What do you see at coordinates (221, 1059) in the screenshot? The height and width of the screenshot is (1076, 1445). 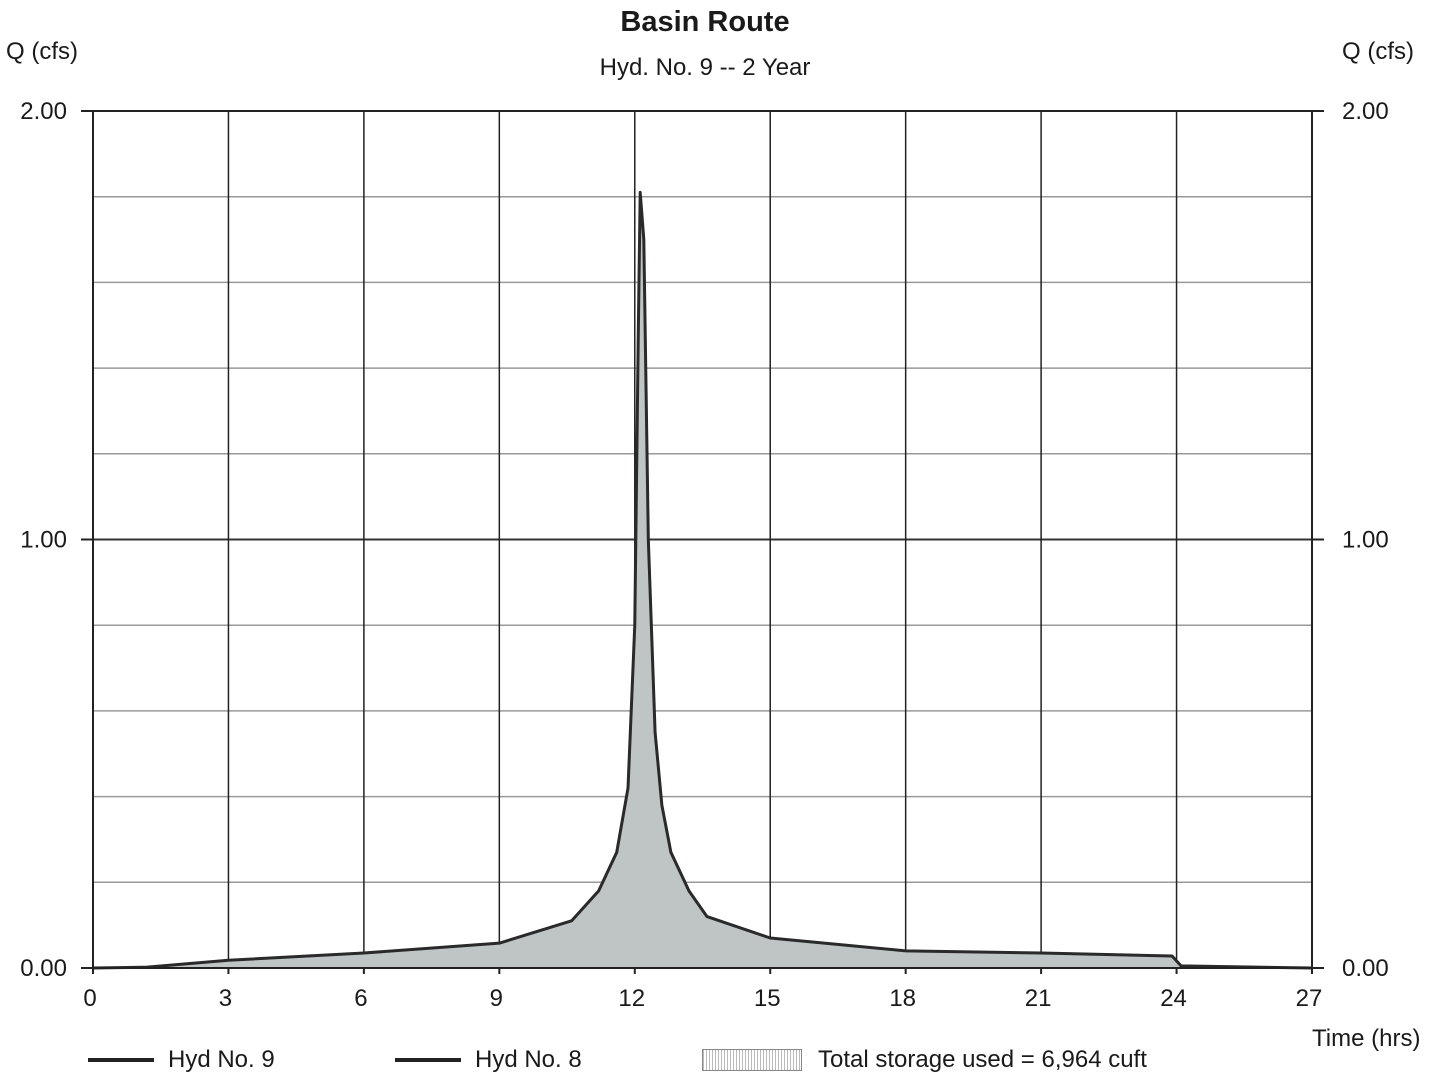 I see `legend-label: Hyd No. 9` at bounding box center [221, 1059].